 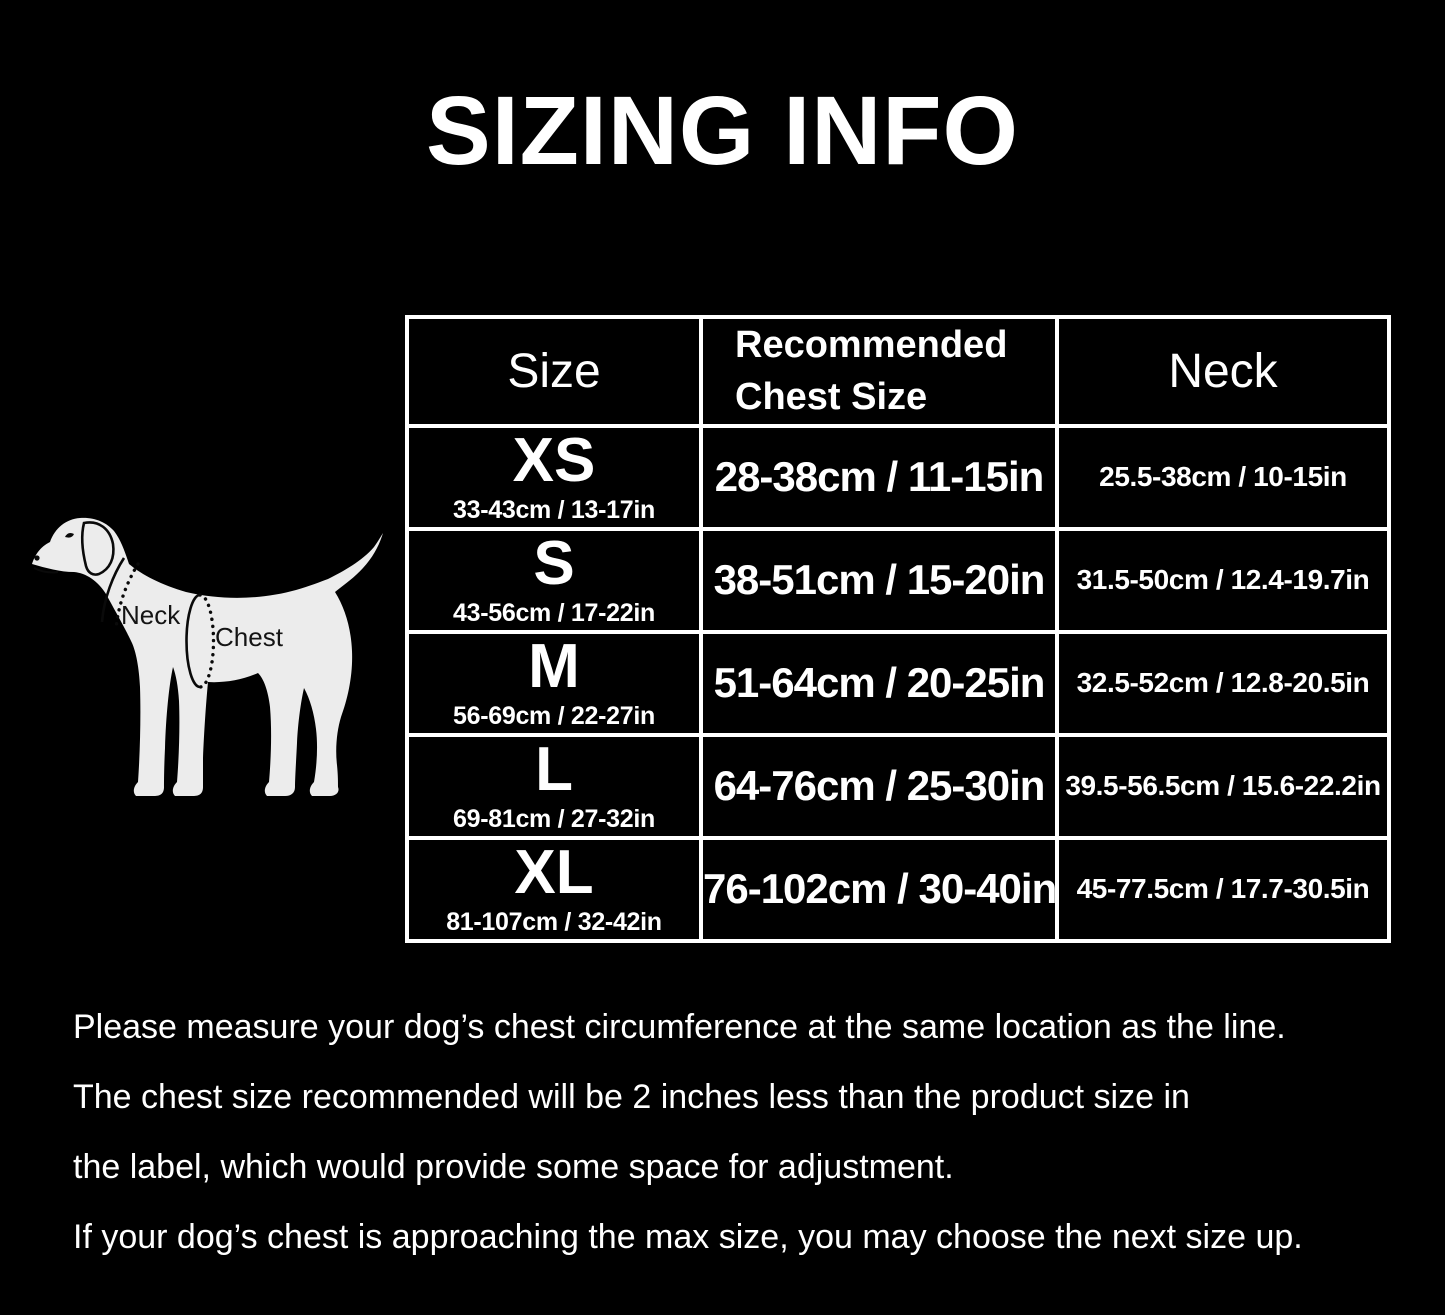 What do you see at coordinates (879, 889) in the screenshot?
I see `chest-cell: 76-102cm / 30-40in` at bounding box center [879, 889].